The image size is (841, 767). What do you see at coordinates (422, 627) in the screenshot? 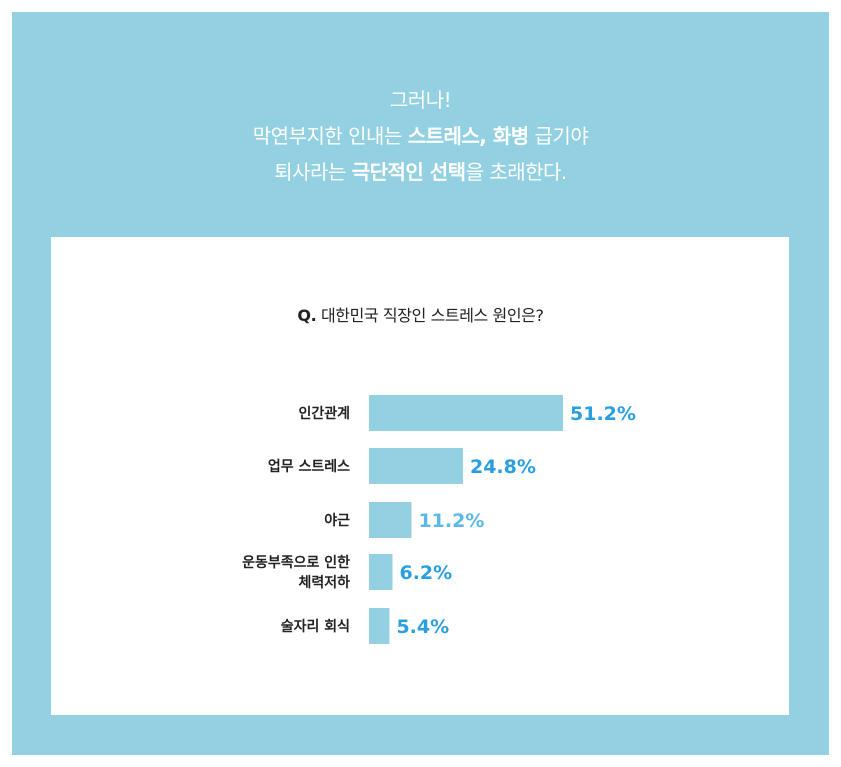
I see `value-label-5: 5.4%` at bounding box center [422, 627].